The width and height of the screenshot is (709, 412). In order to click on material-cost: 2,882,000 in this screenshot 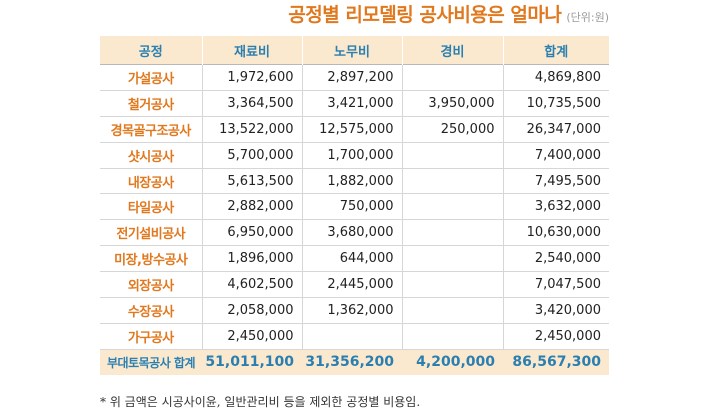, I will do `click(251, 207)`.